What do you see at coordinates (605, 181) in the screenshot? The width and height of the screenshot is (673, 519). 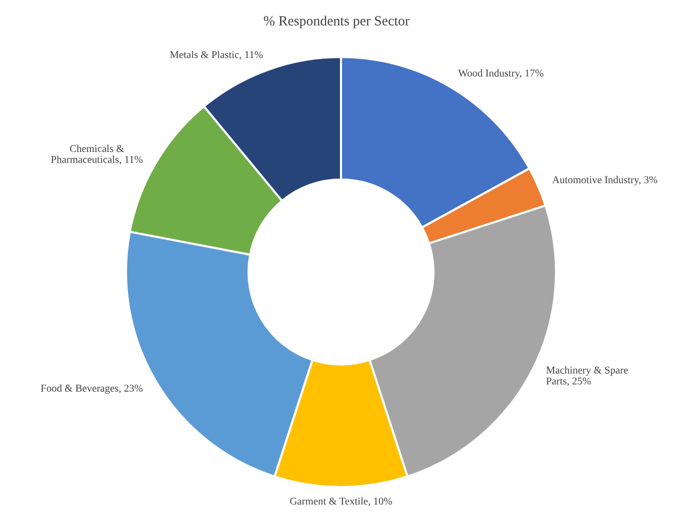 I see `slice-label: Automotive Industry, 3%` at bounding box center [605, 181].